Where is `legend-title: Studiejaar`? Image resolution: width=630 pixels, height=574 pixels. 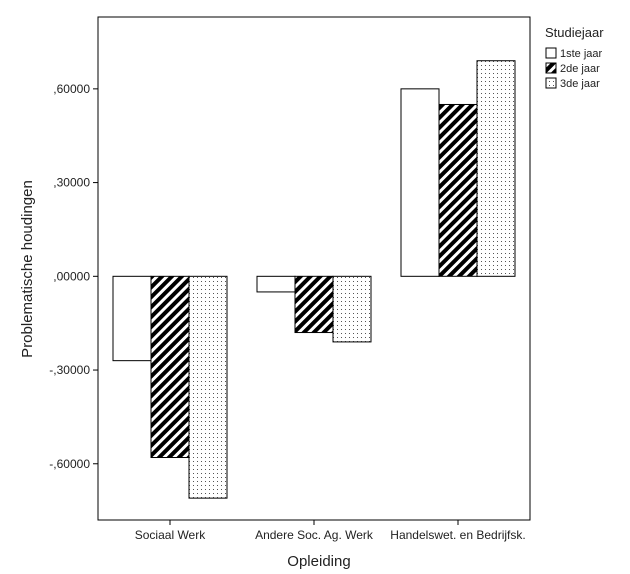
legend-title: Studiejaar is located at coordinates (574, 32).